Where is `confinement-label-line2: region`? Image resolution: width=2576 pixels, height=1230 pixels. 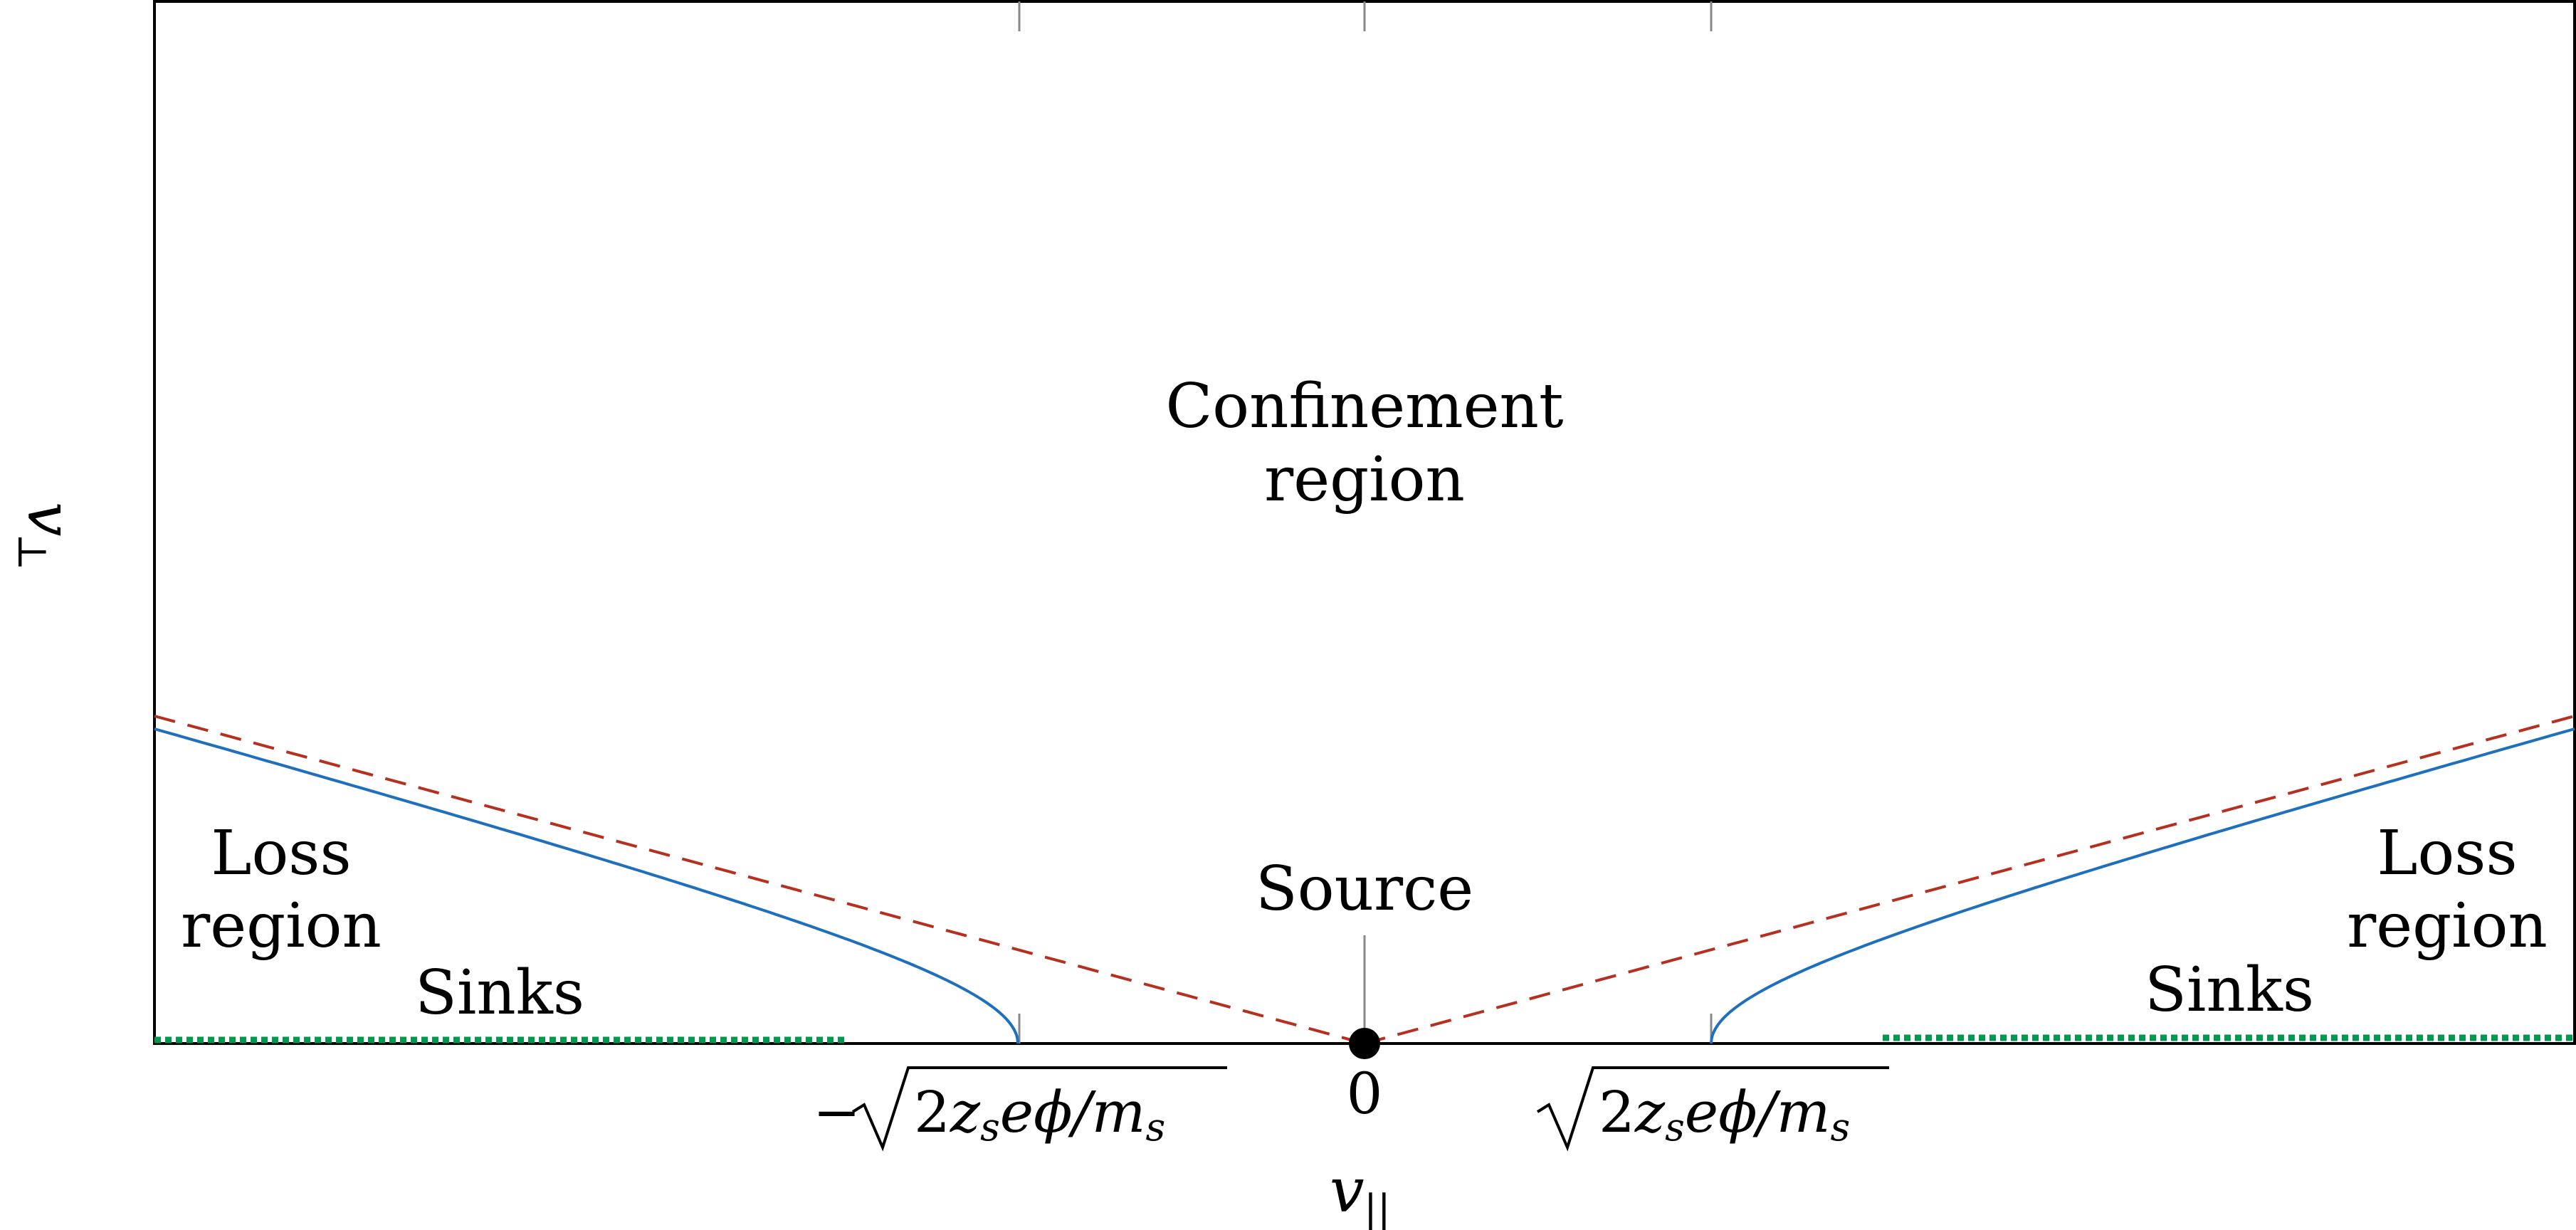
confinement-label-line2: region is located at coordinates (1364, 479).